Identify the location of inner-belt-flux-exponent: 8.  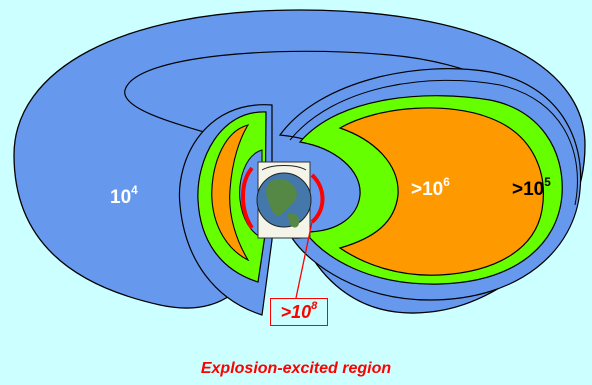
(314, 306).